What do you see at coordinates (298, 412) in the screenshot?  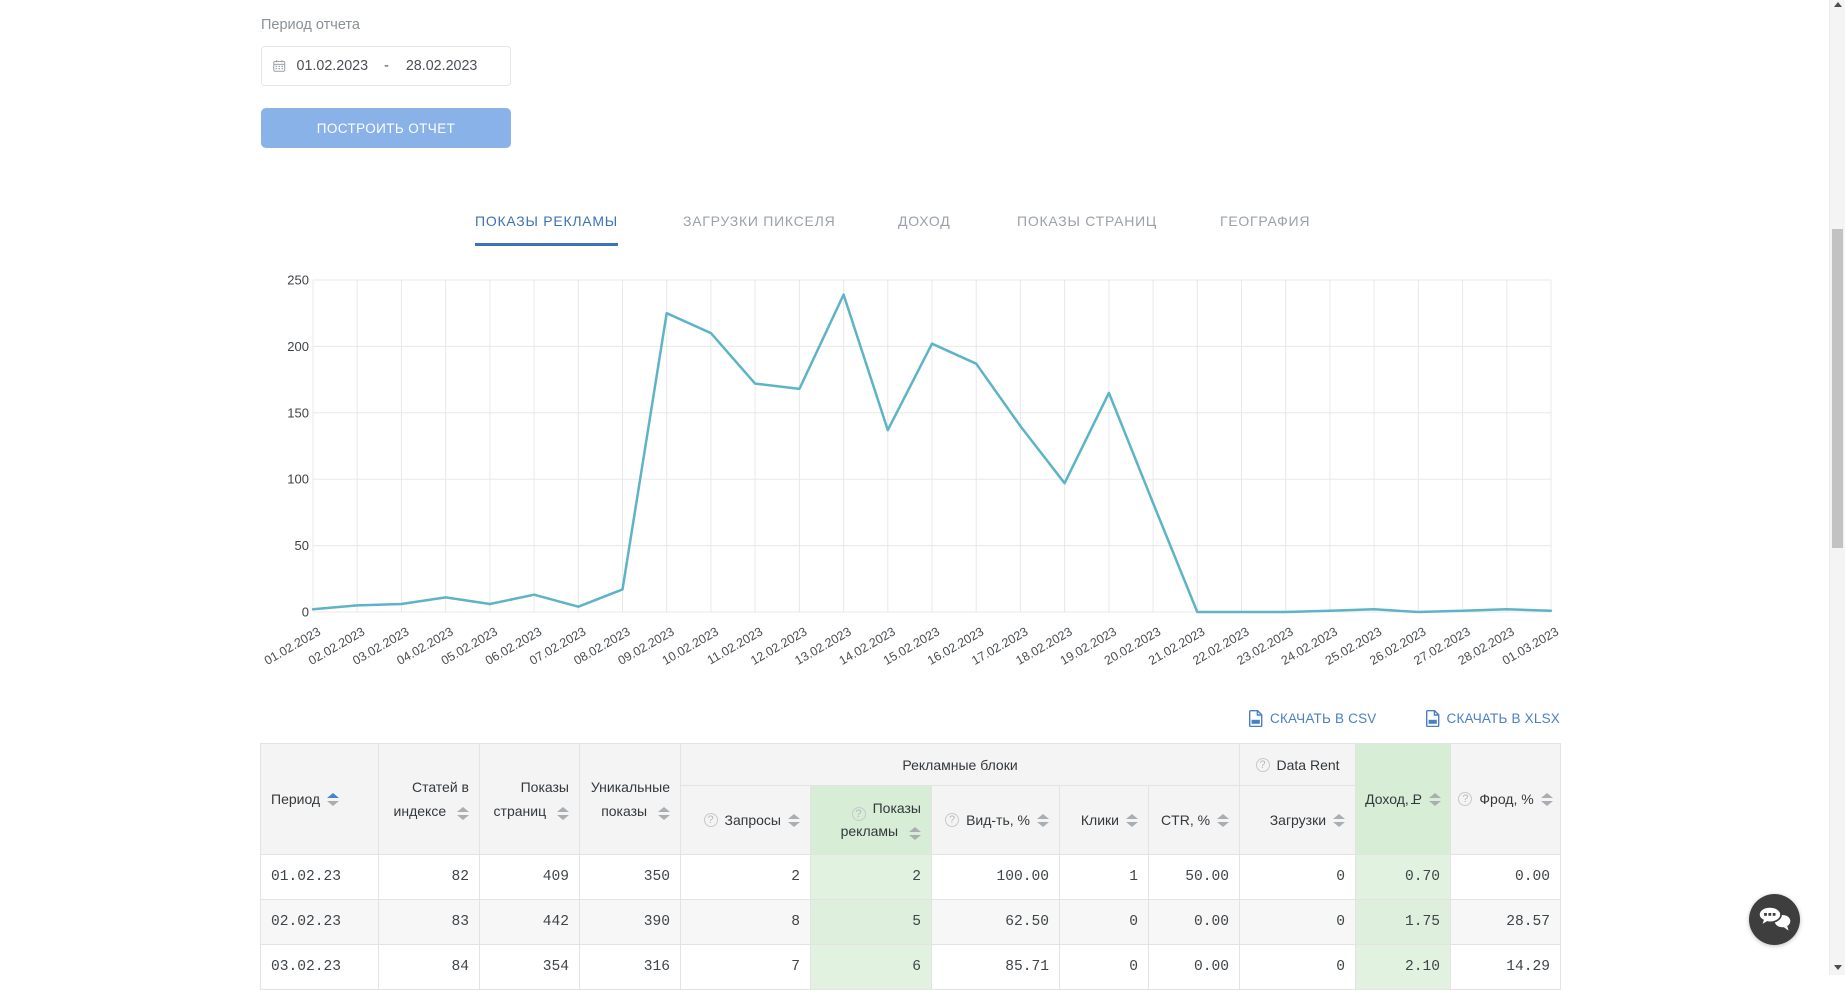 I see `svg-text: 150` at bounding box center [298, 412].